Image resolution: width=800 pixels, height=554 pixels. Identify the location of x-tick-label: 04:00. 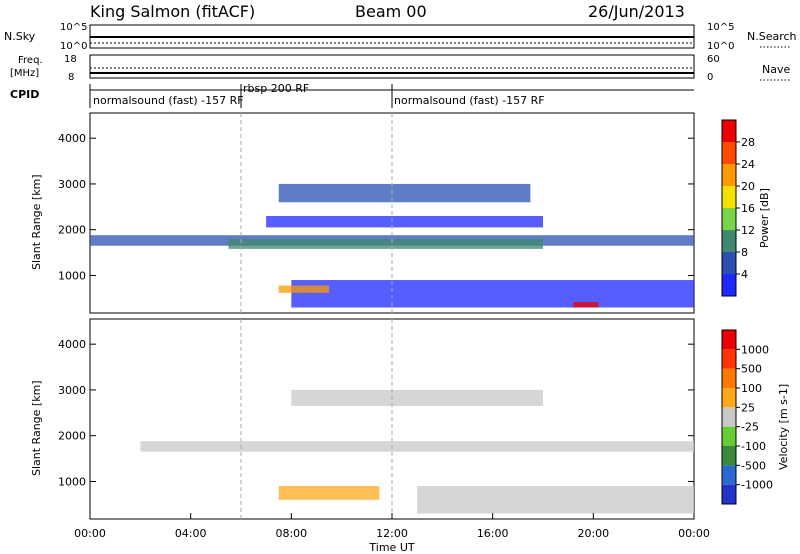
(191, 533).